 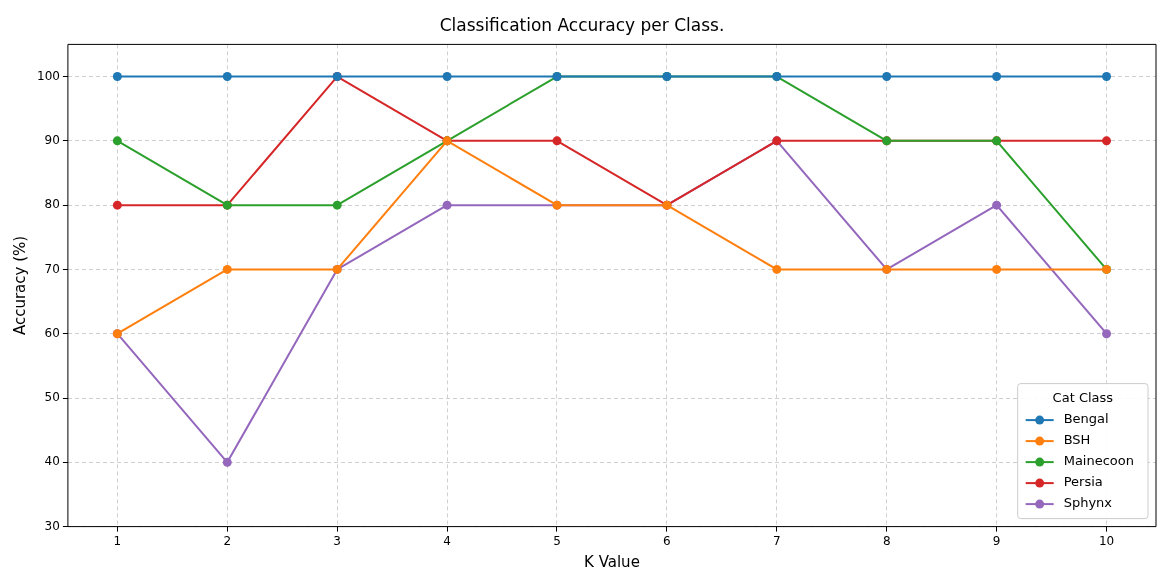 I want to click on x-tick-label: 10, so click(x=1106, y=540).